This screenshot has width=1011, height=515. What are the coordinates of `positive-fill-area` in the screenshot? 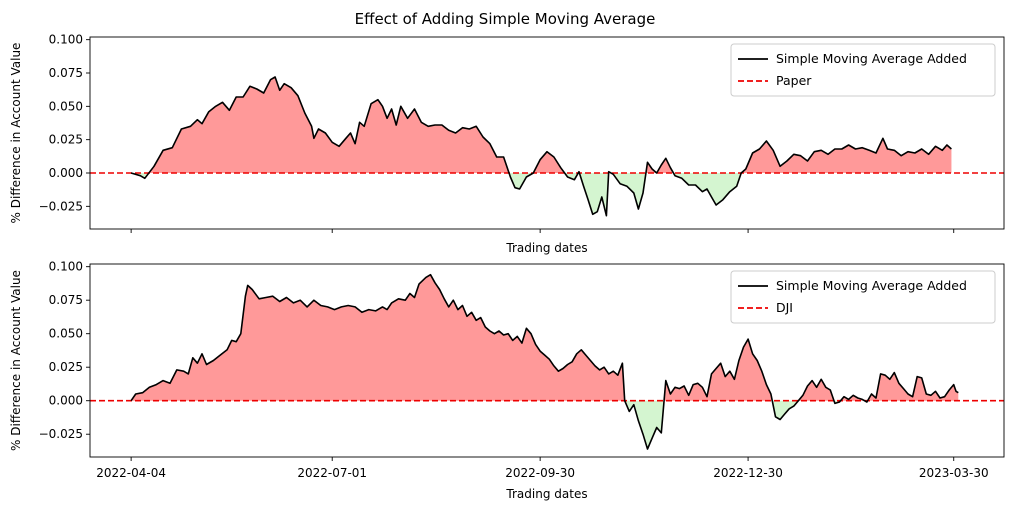 It's located at (550, 125).